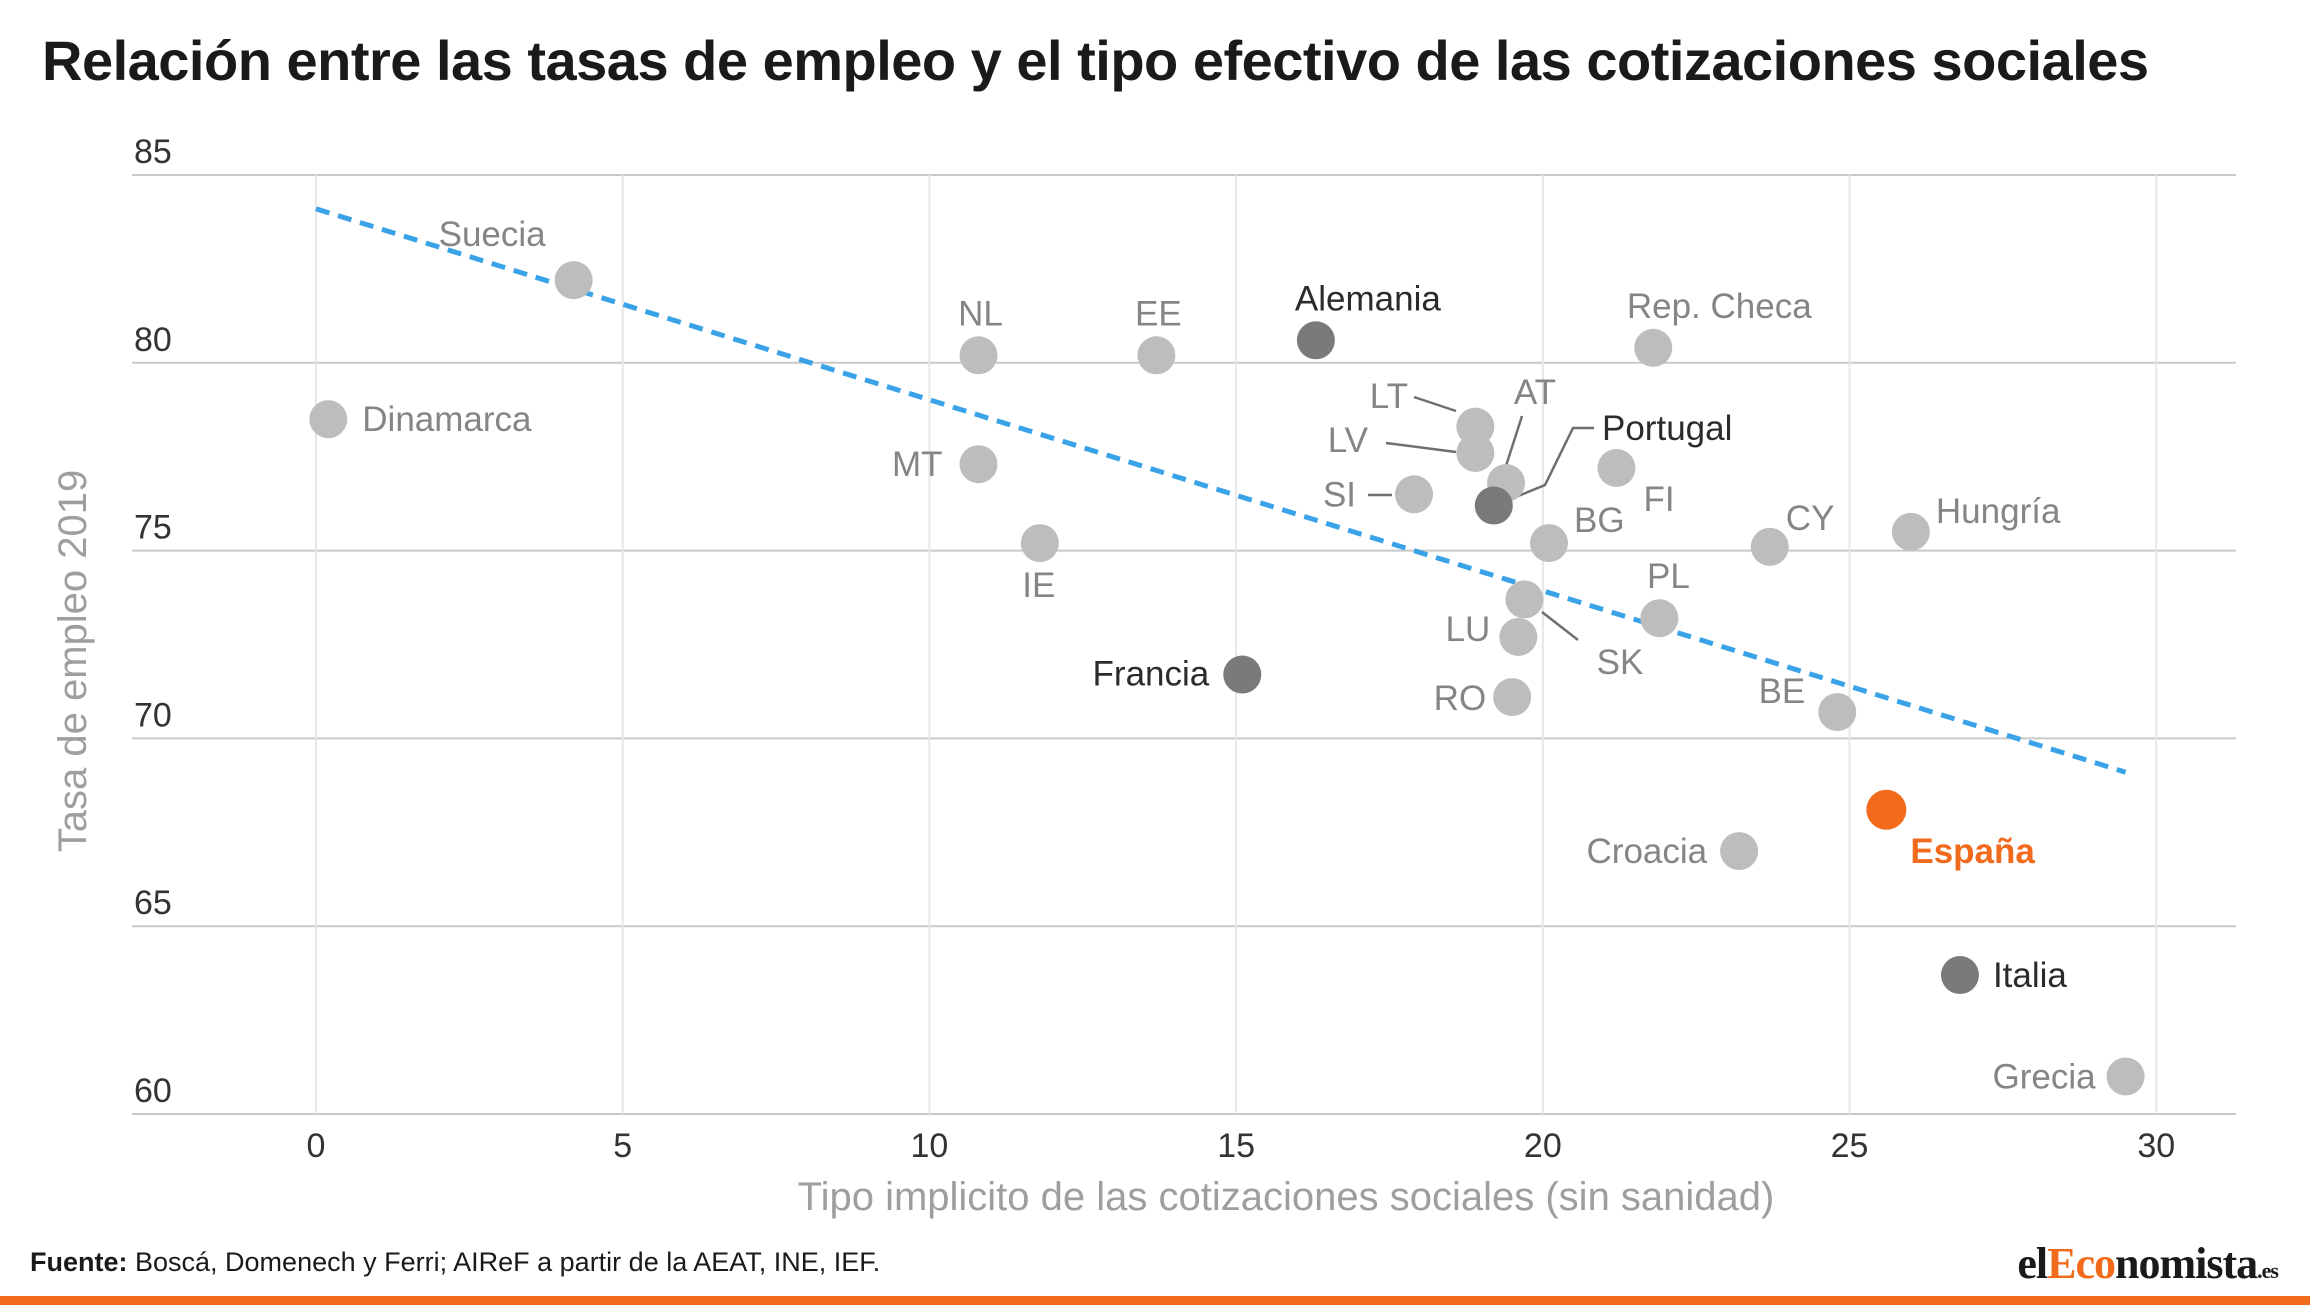 The height and width of the screenshot is (1305, 2310). I want to click on point-label-francia: Francia, so click(1151, 674).